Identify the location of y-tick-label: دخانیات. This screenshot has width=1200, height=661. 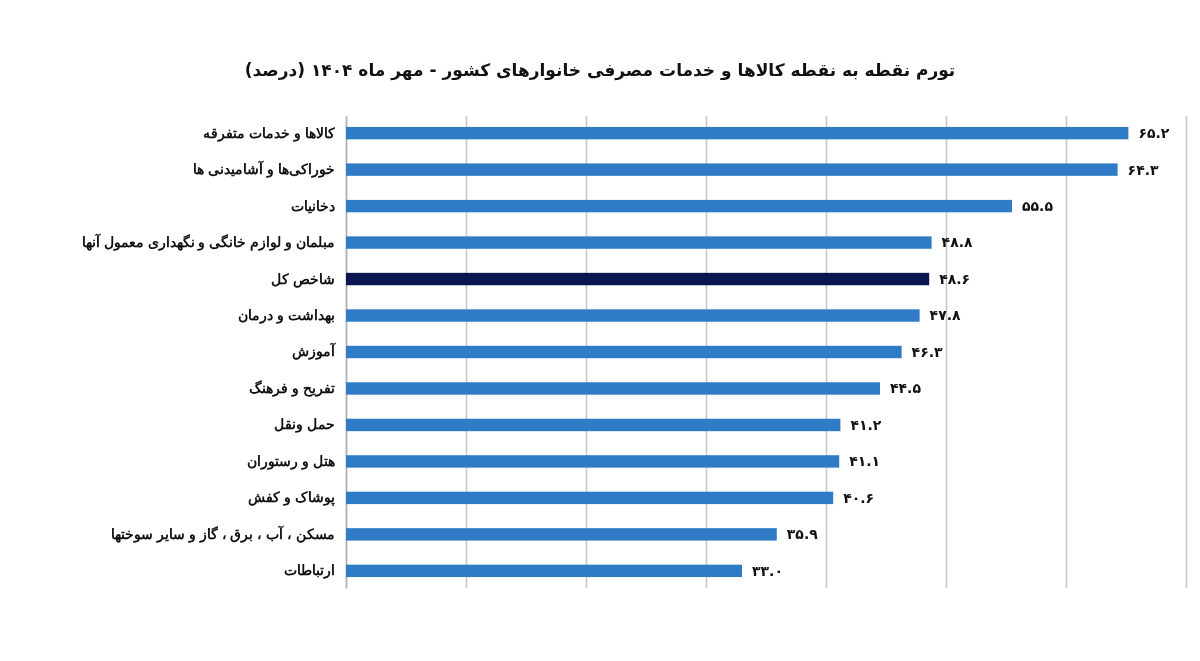
(313, 205).